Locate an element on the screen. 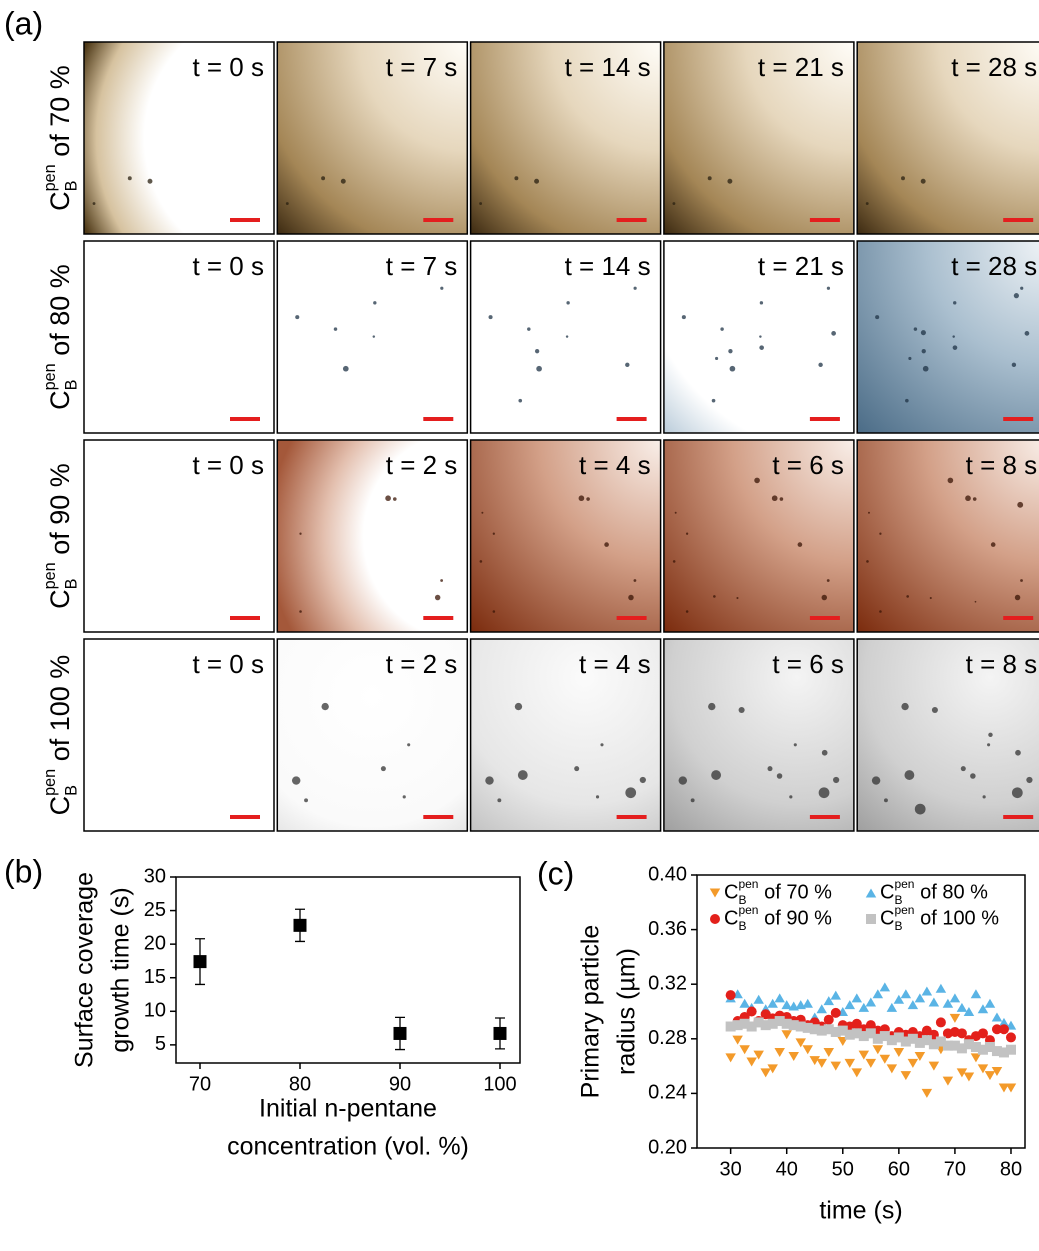  x-tick-label: 50 is located at coordinates (843, 1169).